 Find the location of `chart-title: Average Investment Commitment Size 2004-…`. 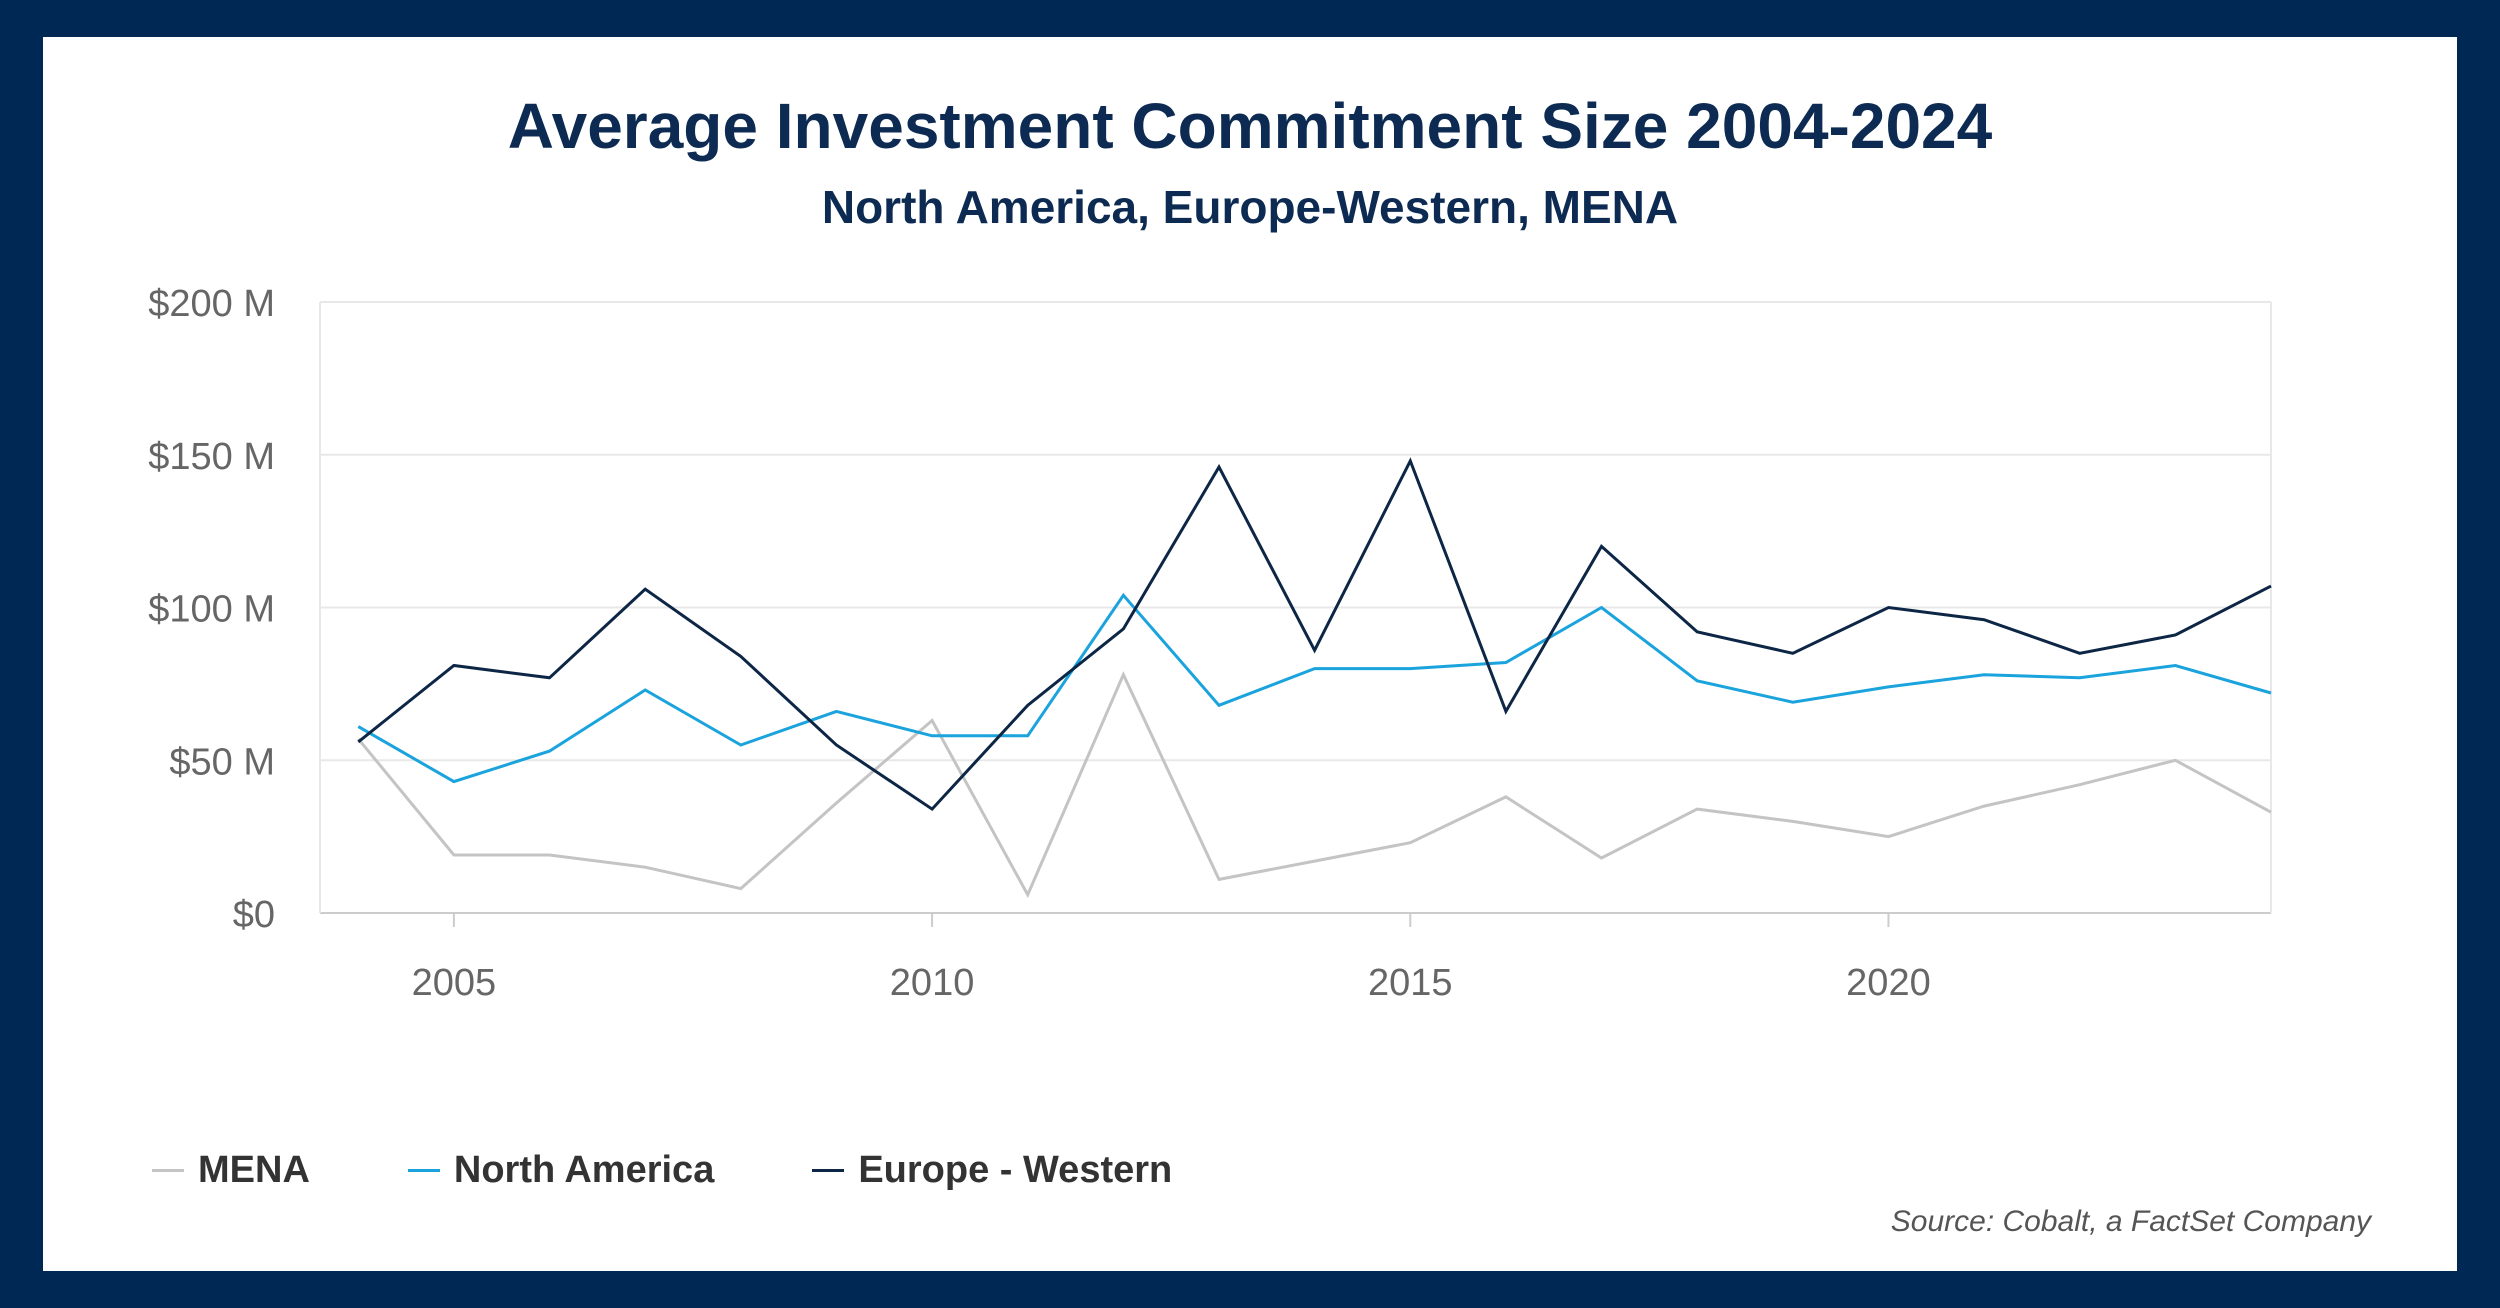

chart-title: Average Investment Commitment Size 2004-… is located at coordinates (1250, 126).